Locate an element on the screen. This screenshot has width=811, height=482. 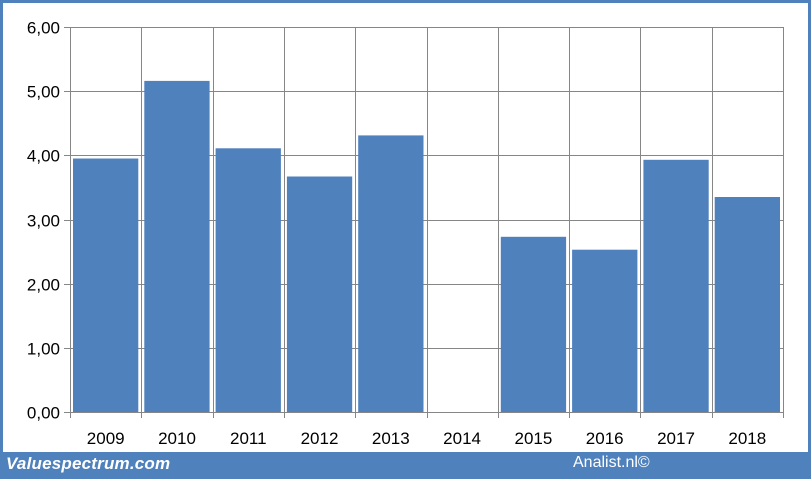
bar-2016 is located at coordinates (605, 330).